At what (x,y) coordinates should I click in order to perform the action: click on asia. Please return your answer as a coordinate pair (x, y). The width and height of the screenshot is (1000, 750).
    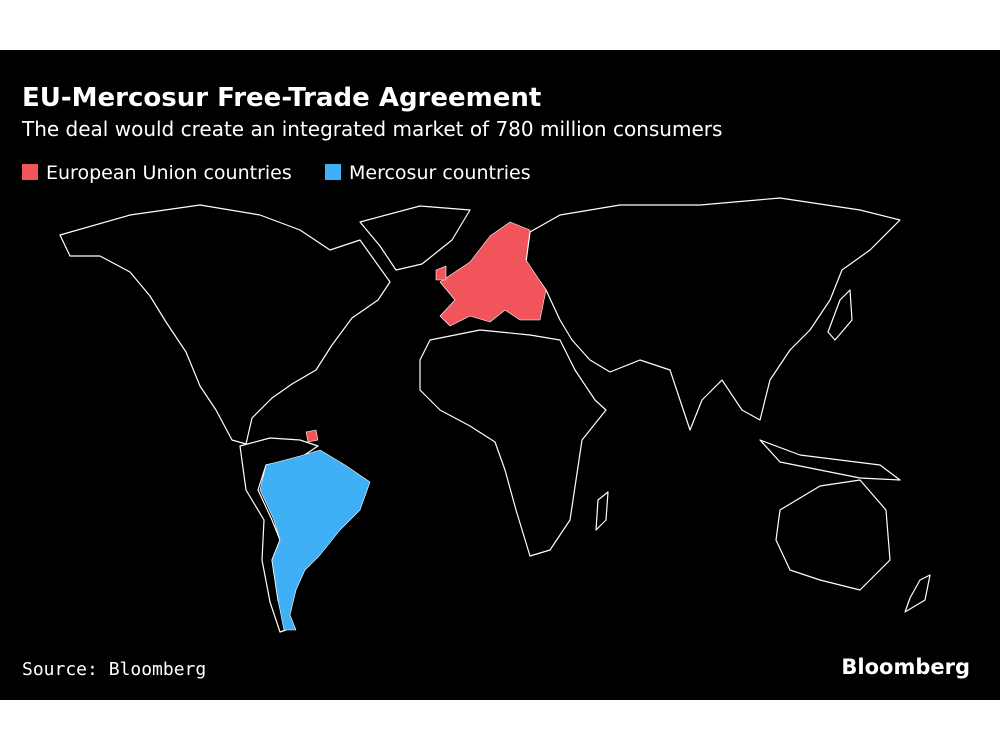
    Looking at the image, I should click on (713, 314).